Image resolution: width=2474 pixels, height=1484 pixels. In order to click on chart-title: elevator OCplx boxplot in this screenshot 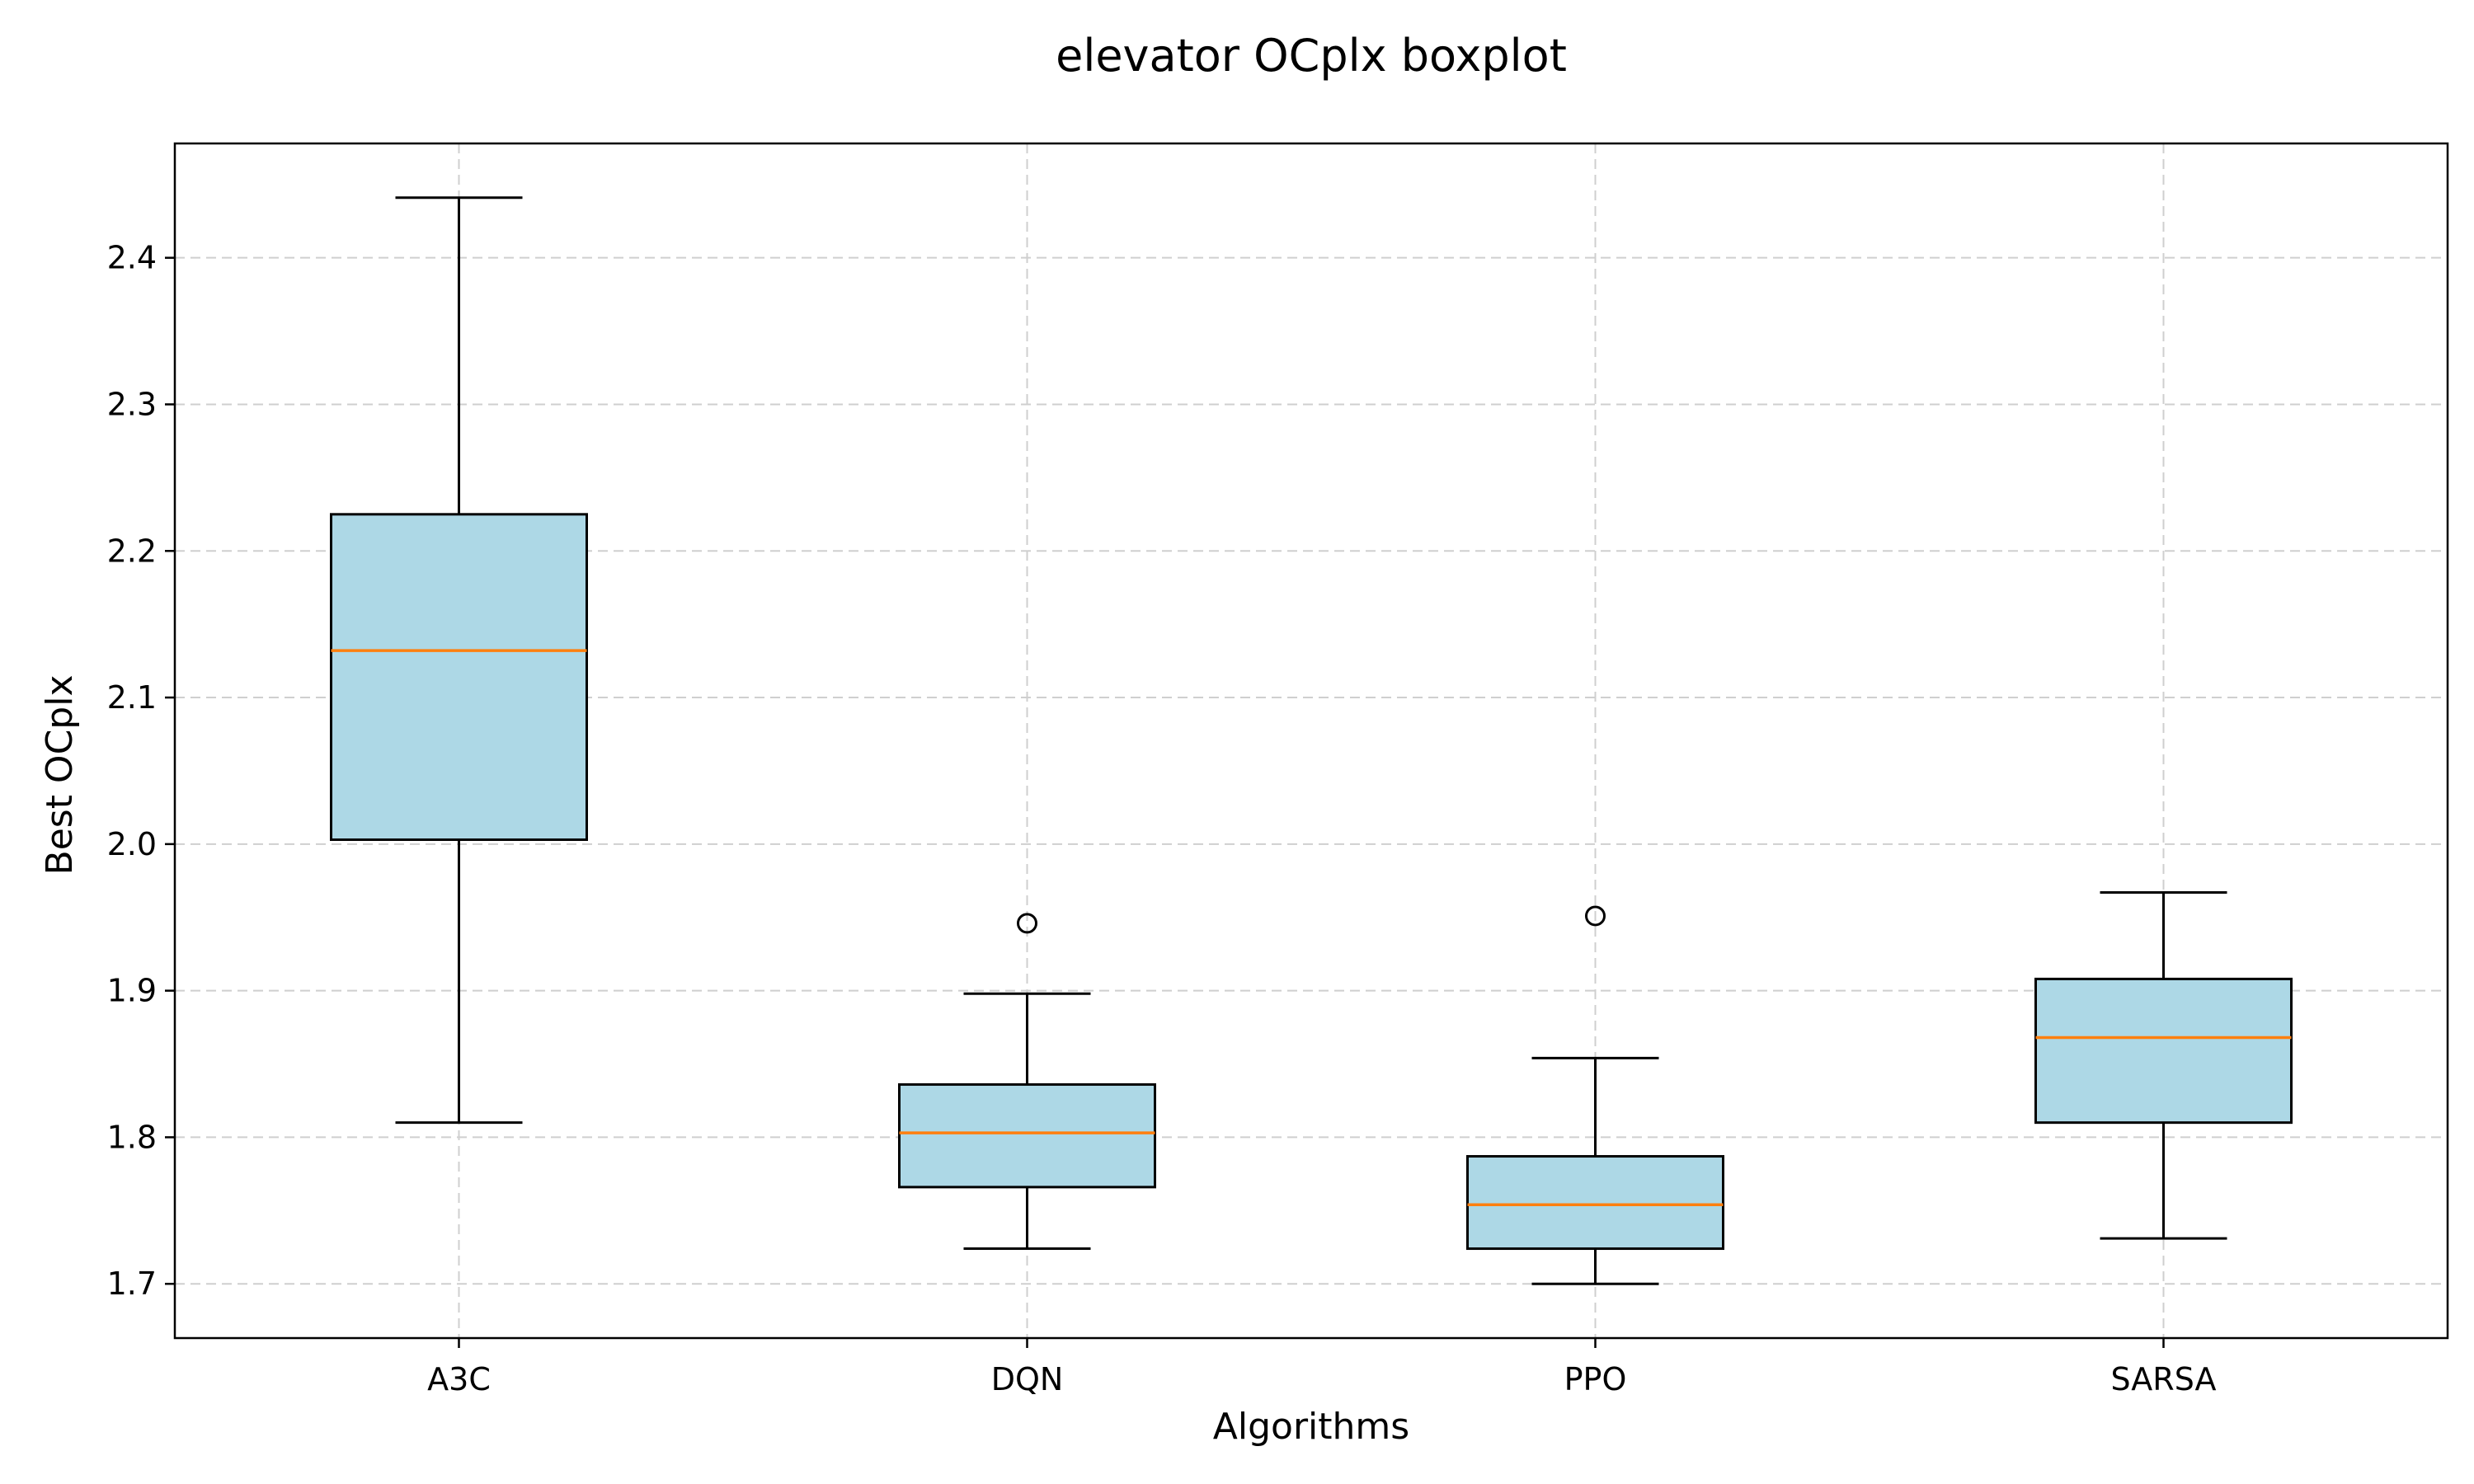, I will do `click(1311, 56)`.